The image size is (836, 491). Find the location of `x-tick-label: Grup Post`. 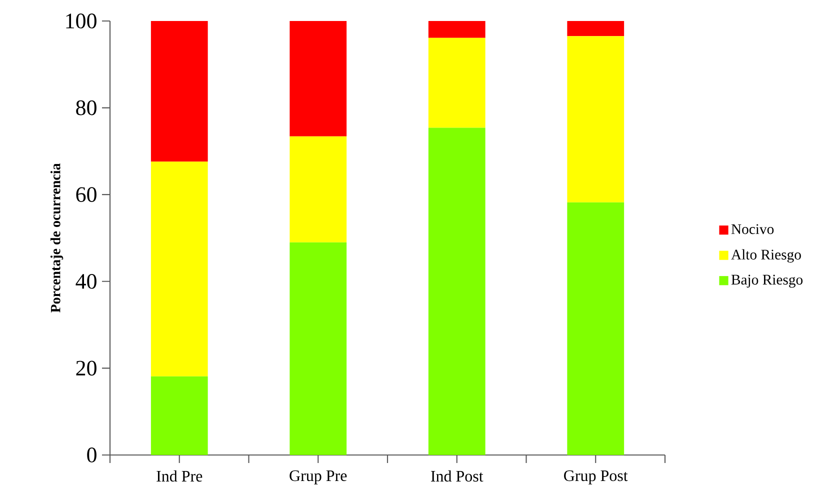

x-tick-label: Grup Post is located at coordinates (596, 477).